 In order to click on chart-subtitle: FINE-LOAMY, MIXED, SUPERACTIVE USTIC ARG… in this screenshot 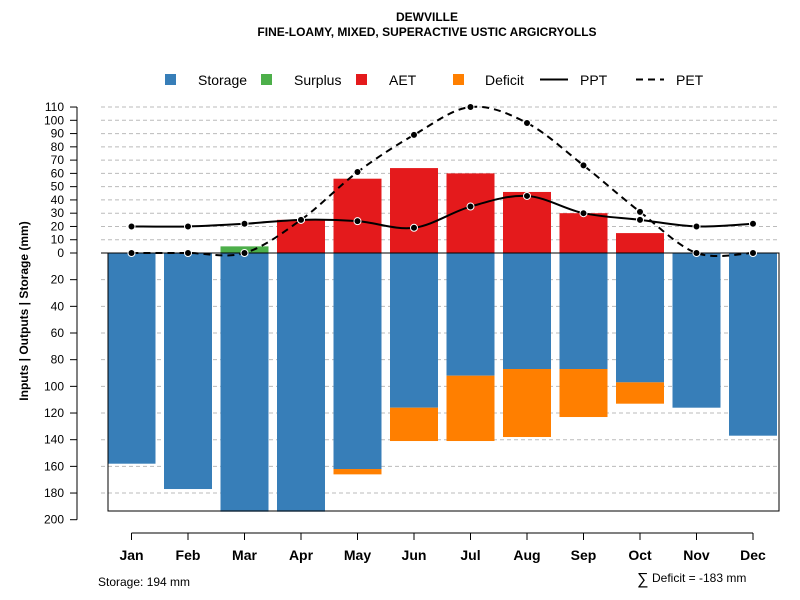, I will do `click(426, 32)`.